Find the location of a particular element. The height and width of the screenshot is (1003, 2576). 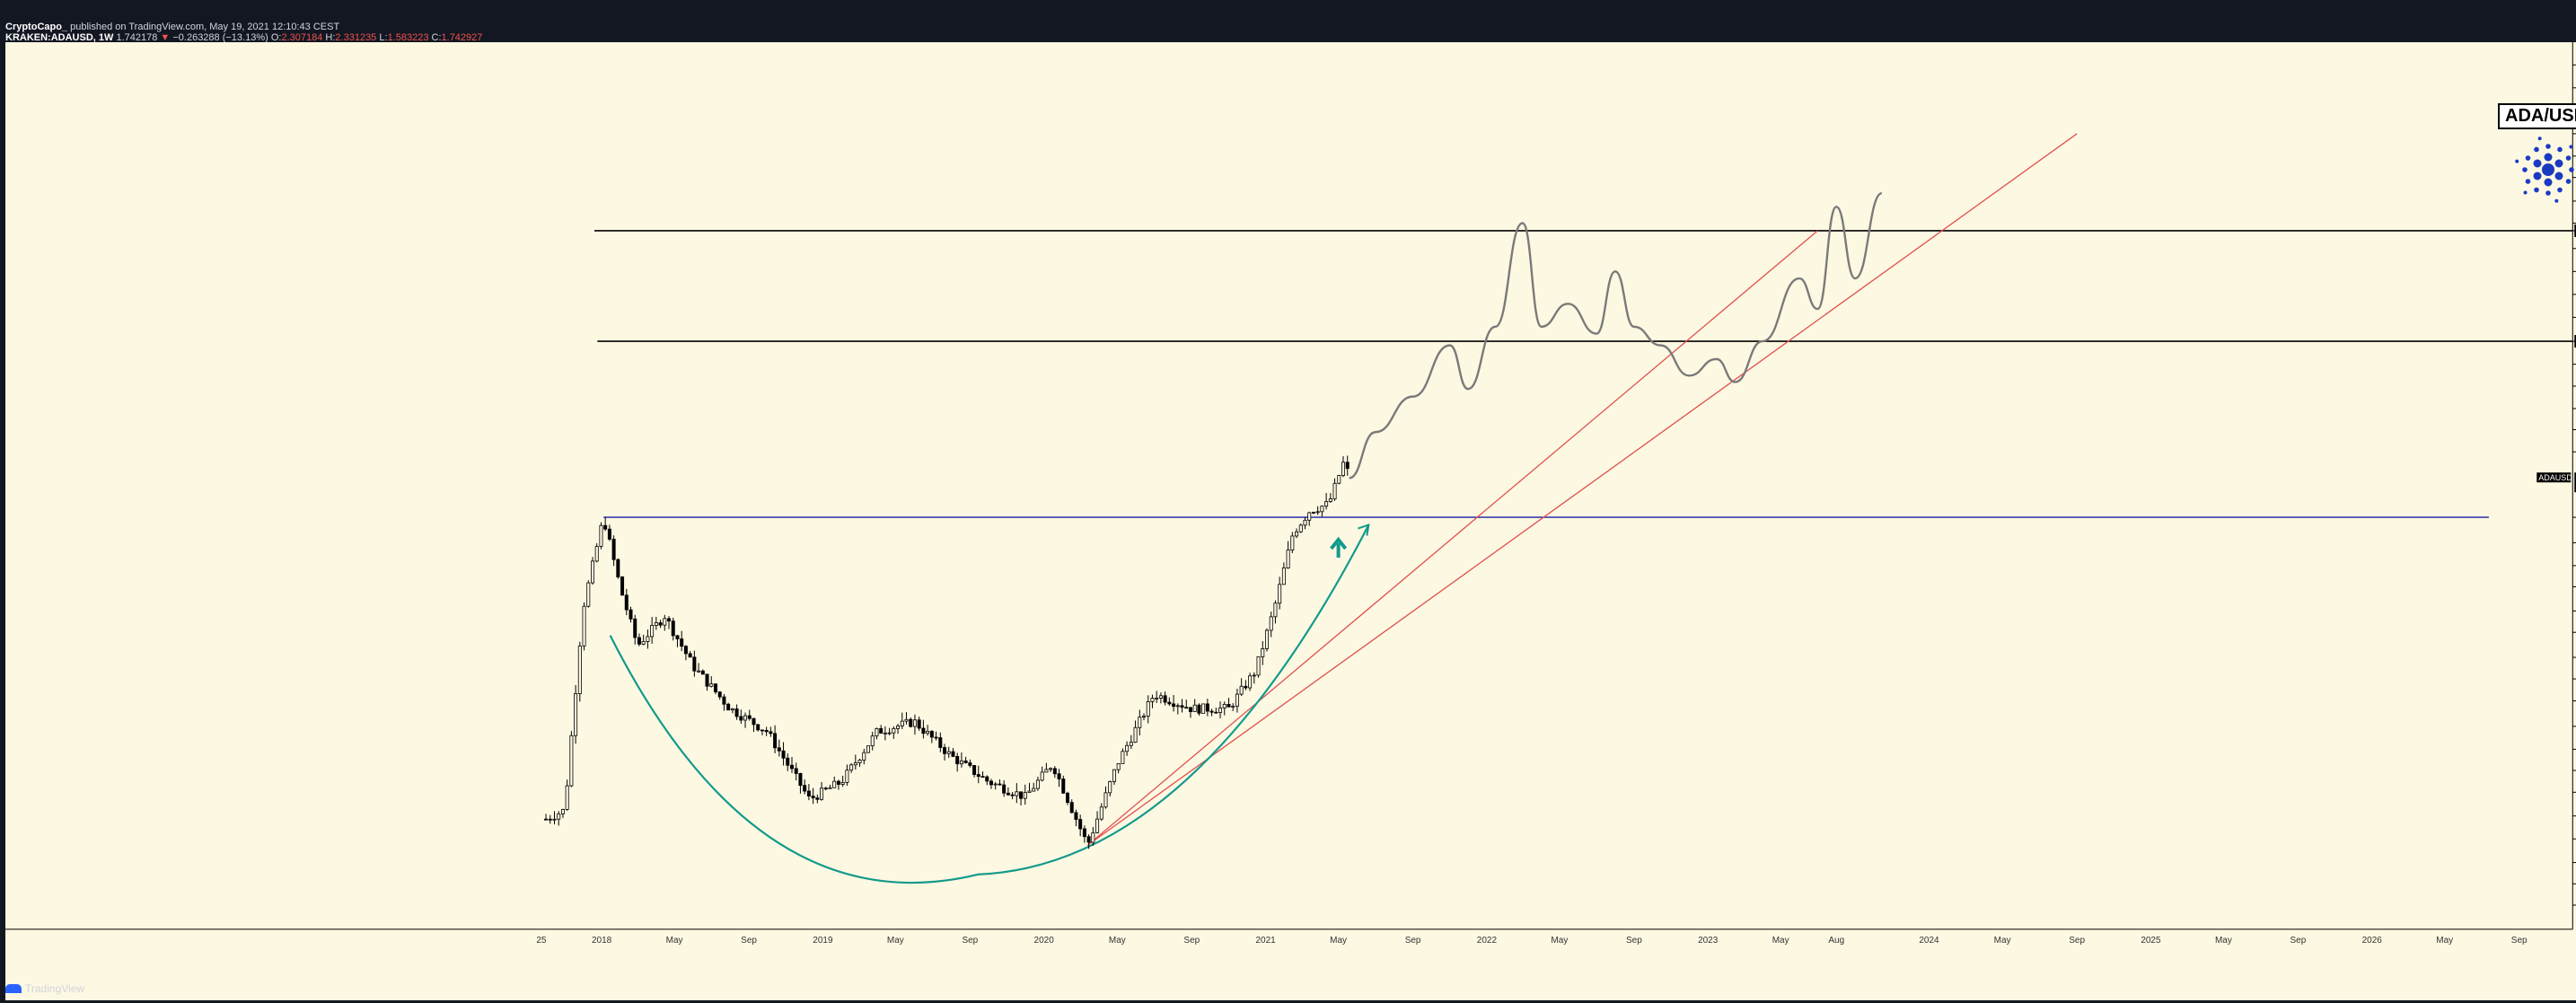

symbol-badge-label: ADAUSD is located at coordinates (2555, 477).